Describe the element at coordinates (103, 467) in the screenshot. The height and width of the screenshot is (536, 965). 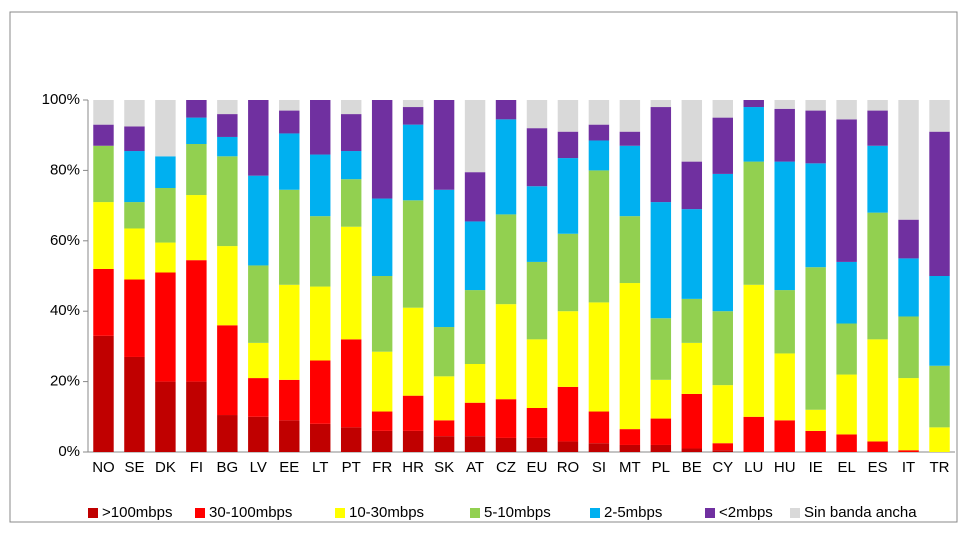
I see `x-tick-label: NO` at that location.